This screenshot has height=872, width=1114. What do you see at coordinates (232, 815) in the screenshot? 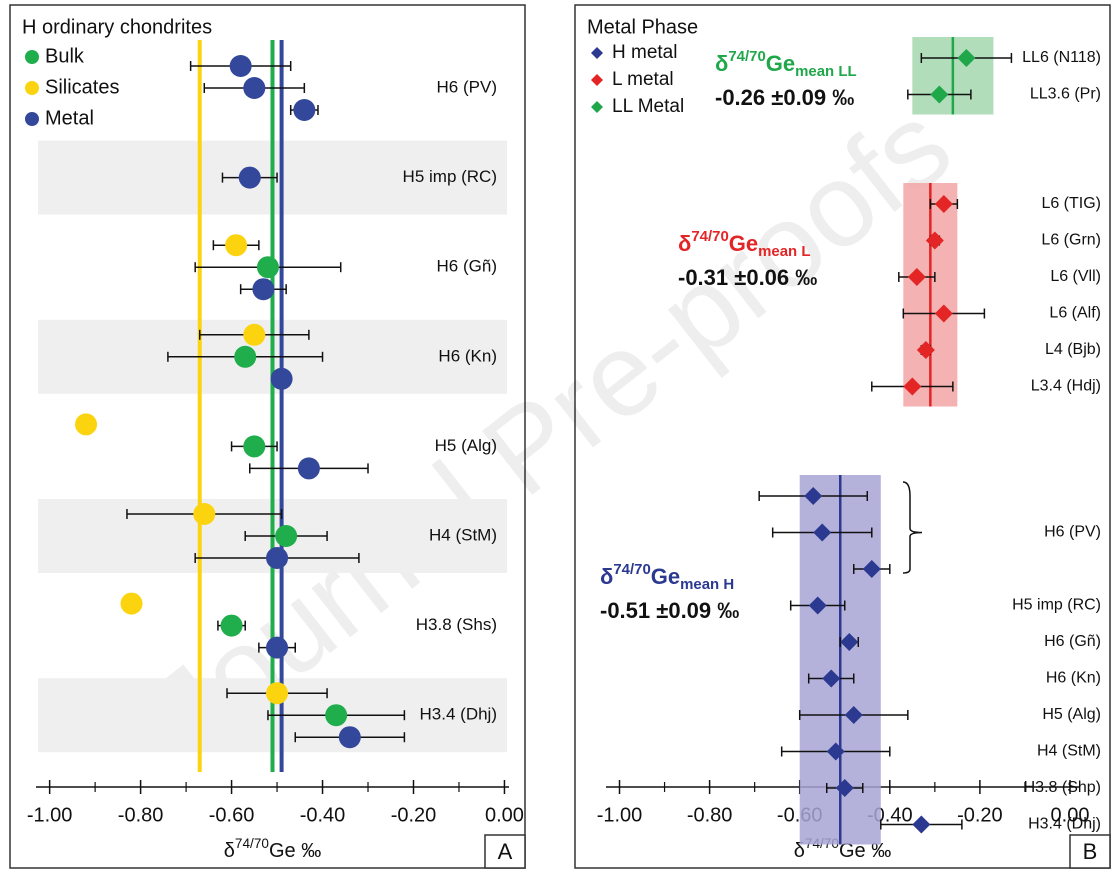
I see `x-tick-label: -0.60` at bounding box center [232, 815].